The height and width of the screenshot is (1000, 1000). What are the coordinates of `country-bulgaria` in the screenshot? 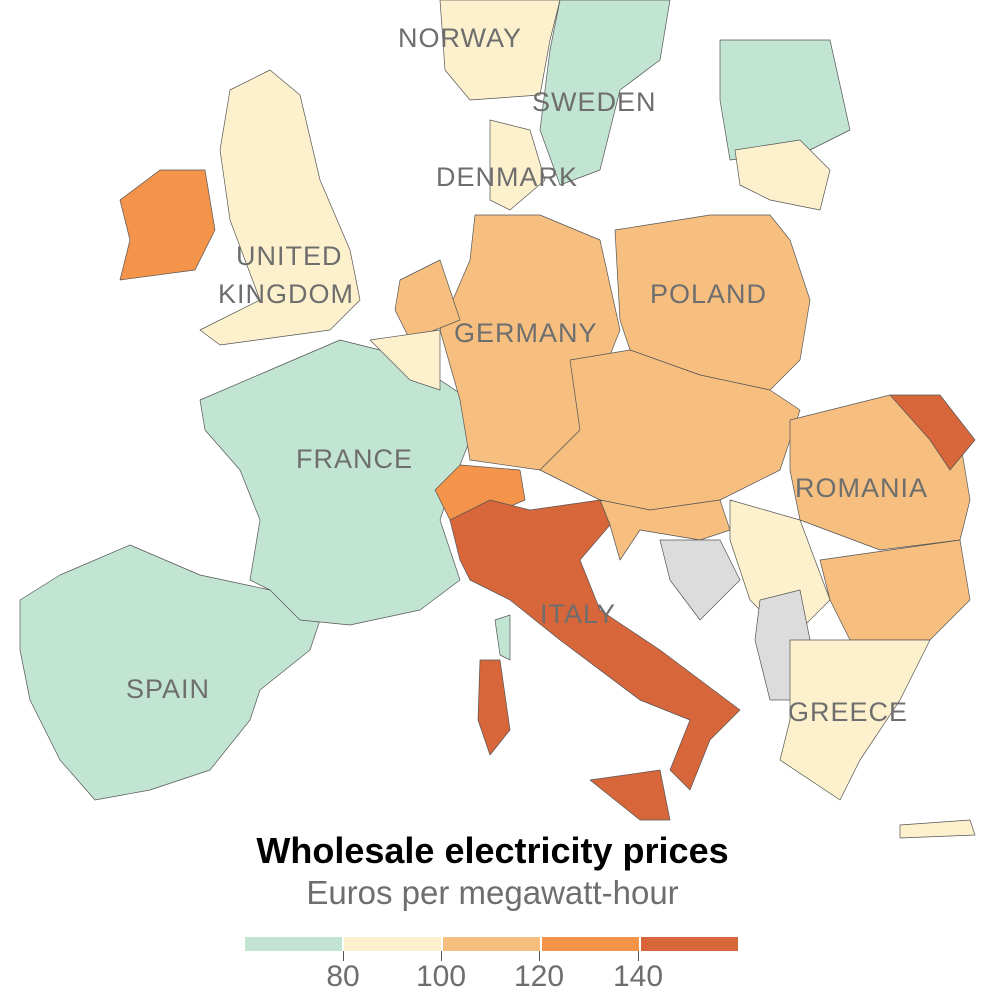 It's located at (895, 590).